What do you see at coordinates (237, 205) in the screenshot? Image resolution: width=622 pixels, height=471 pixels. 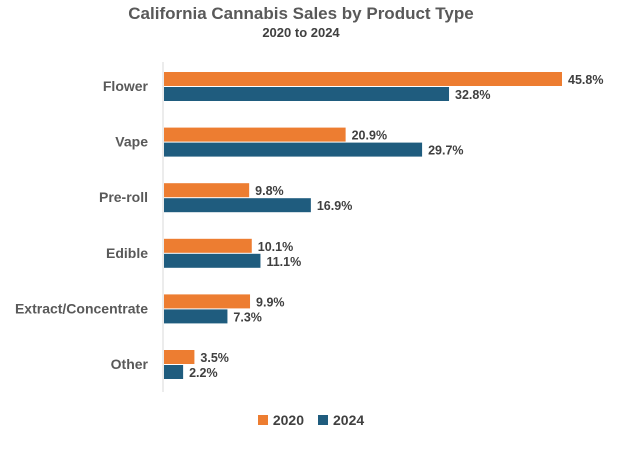 I see `bar-pre-roll-2024` at bounding box center [237, 205].